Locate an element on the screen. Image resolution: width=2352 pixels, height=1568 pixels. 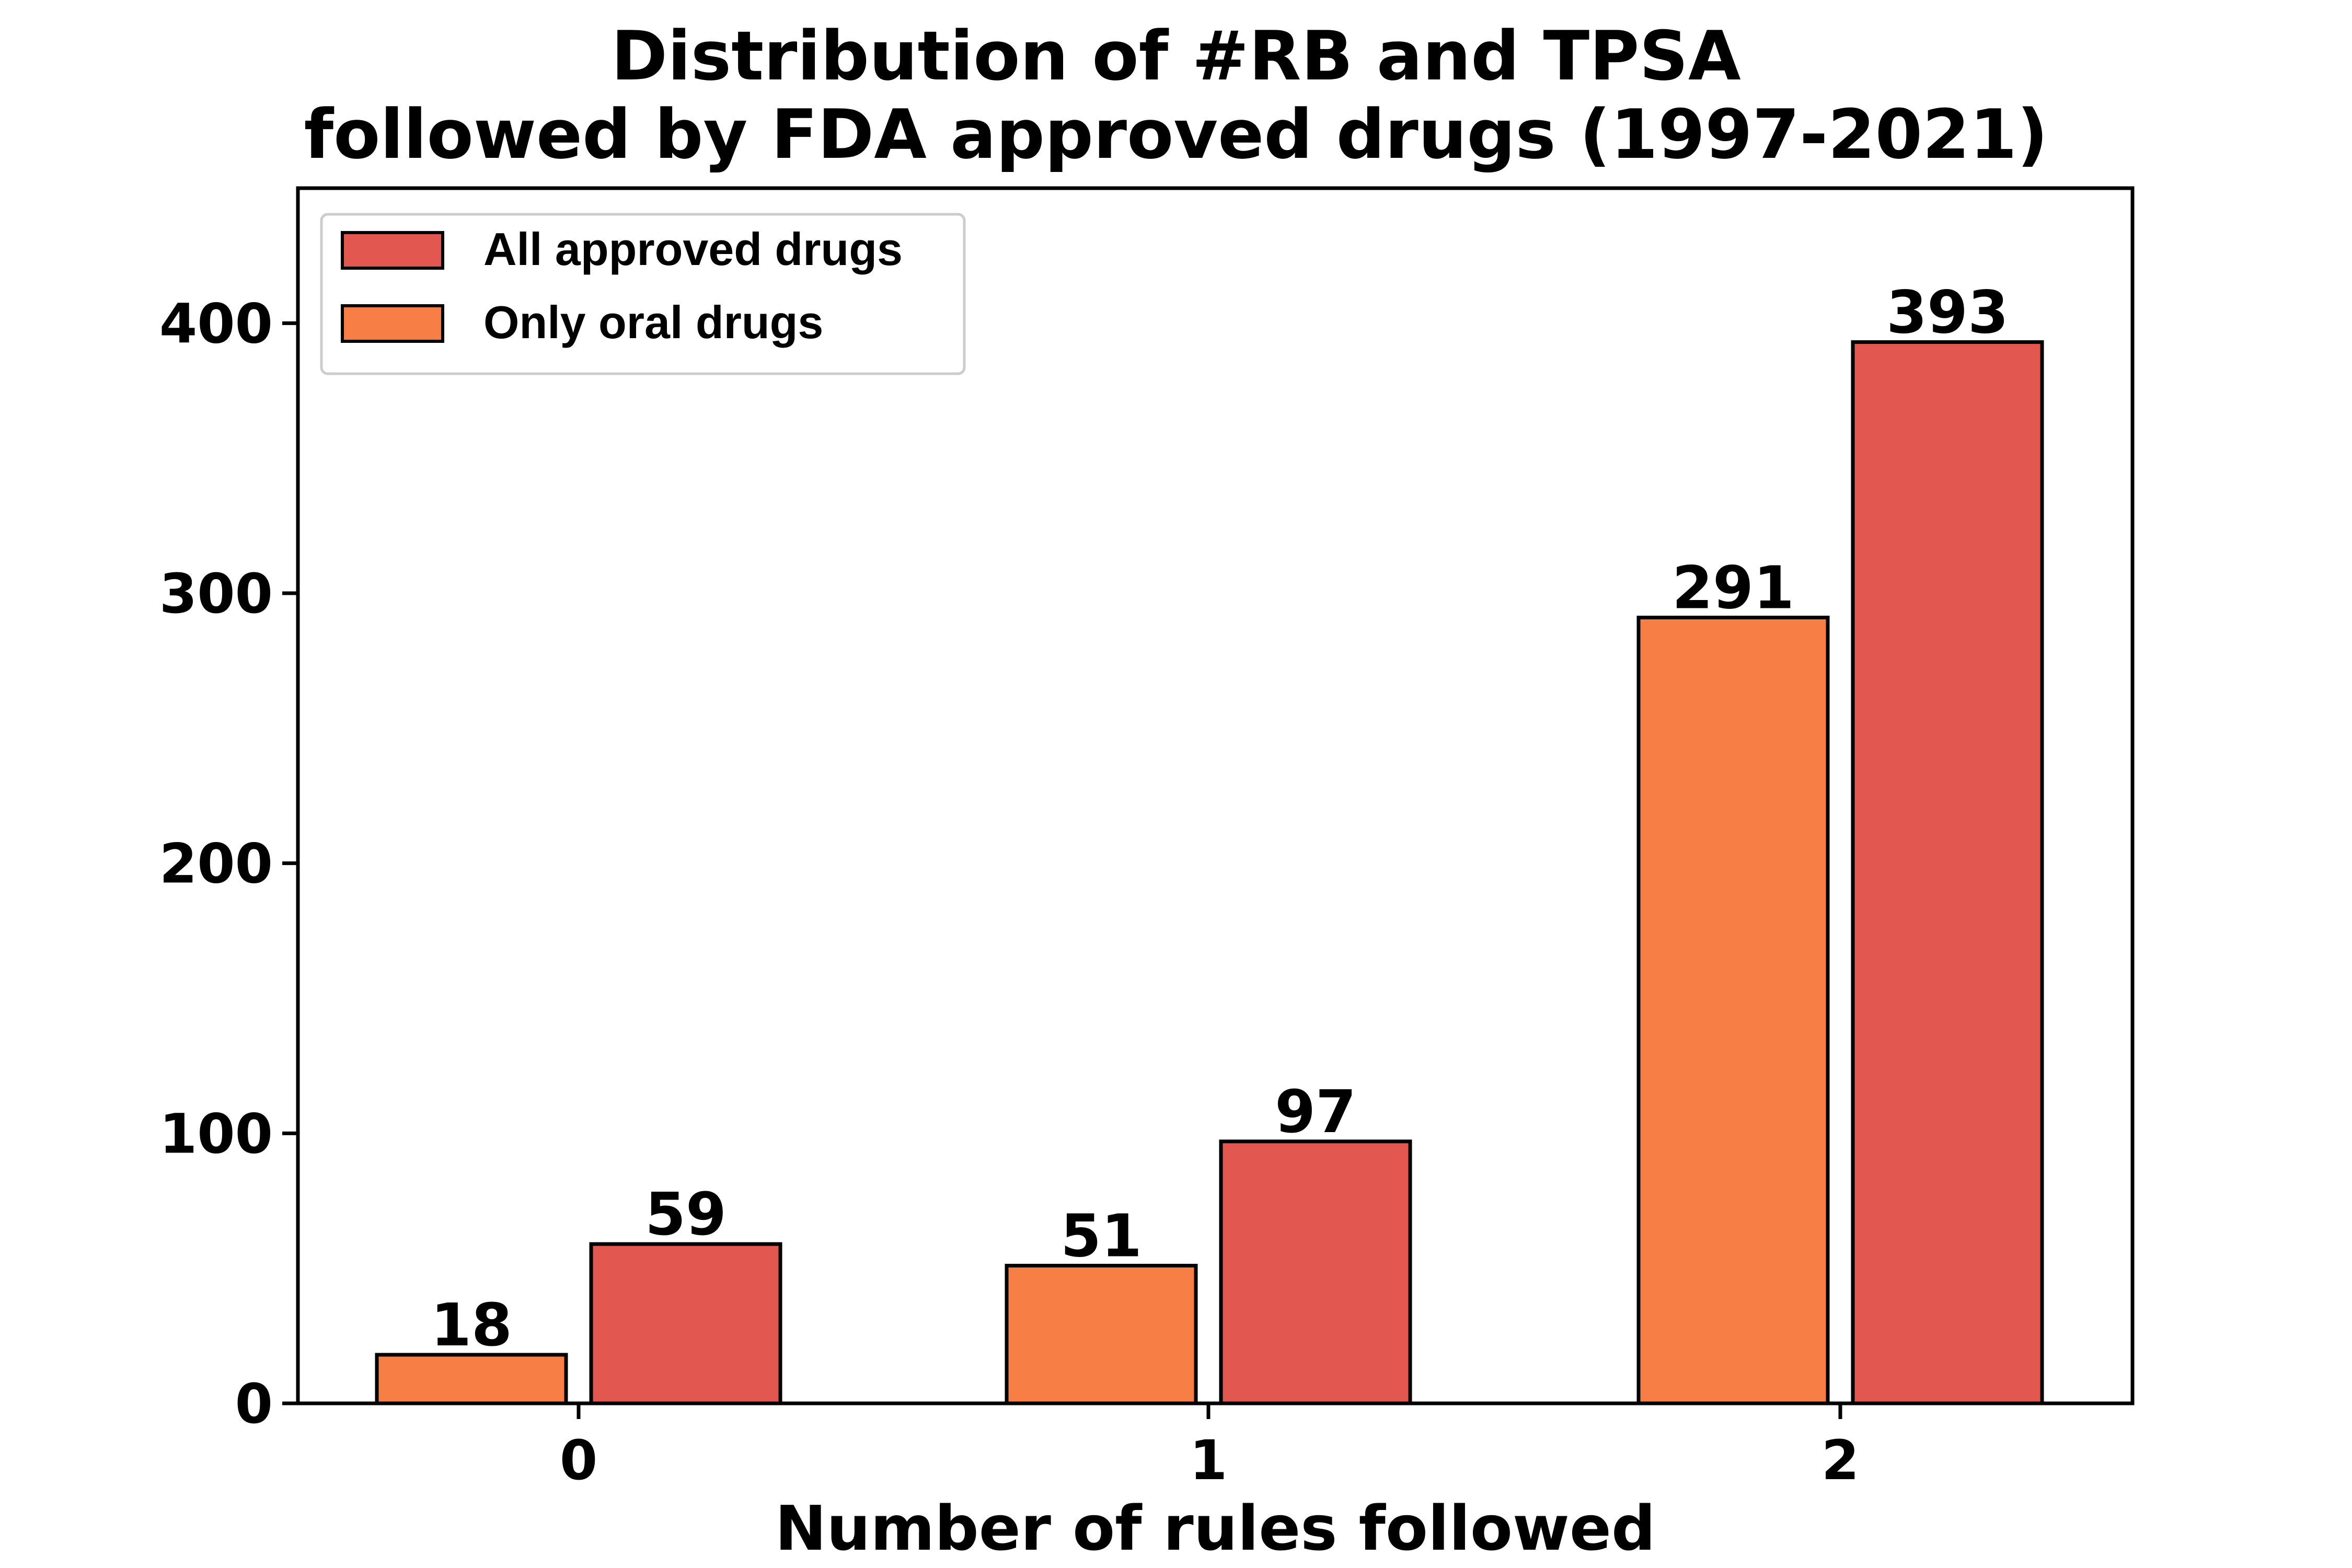
data-label-all-approved-drugs-1: 97 is located at coordinates (1315, 1112).